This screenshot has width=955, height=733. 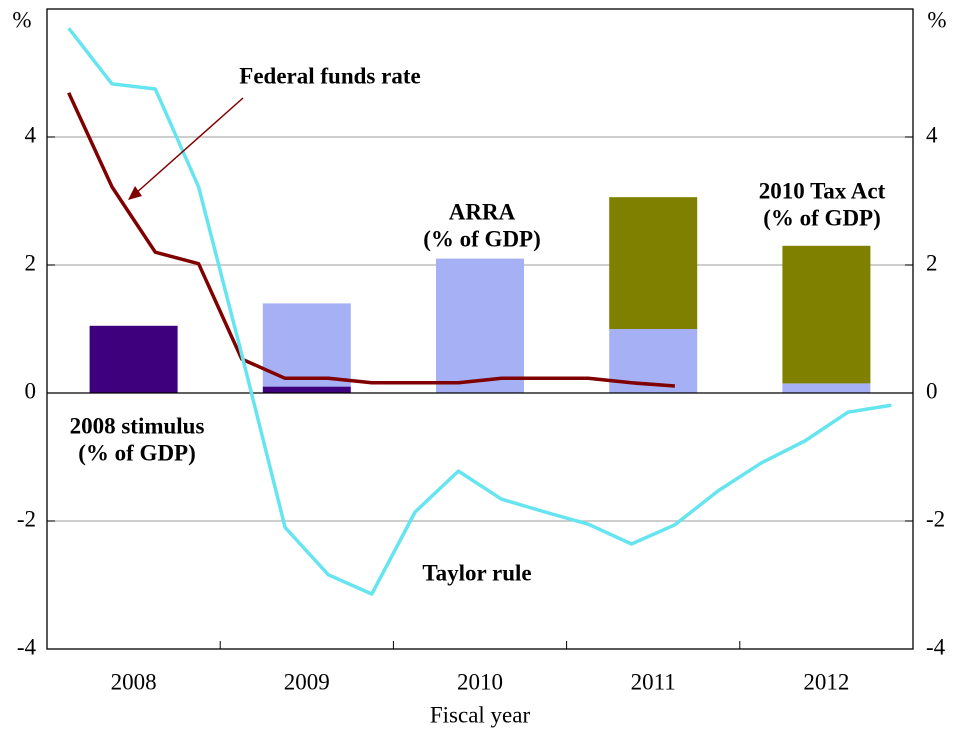 I want to click on annotation: 2010 Tax Act, so click(x=822, y=190).